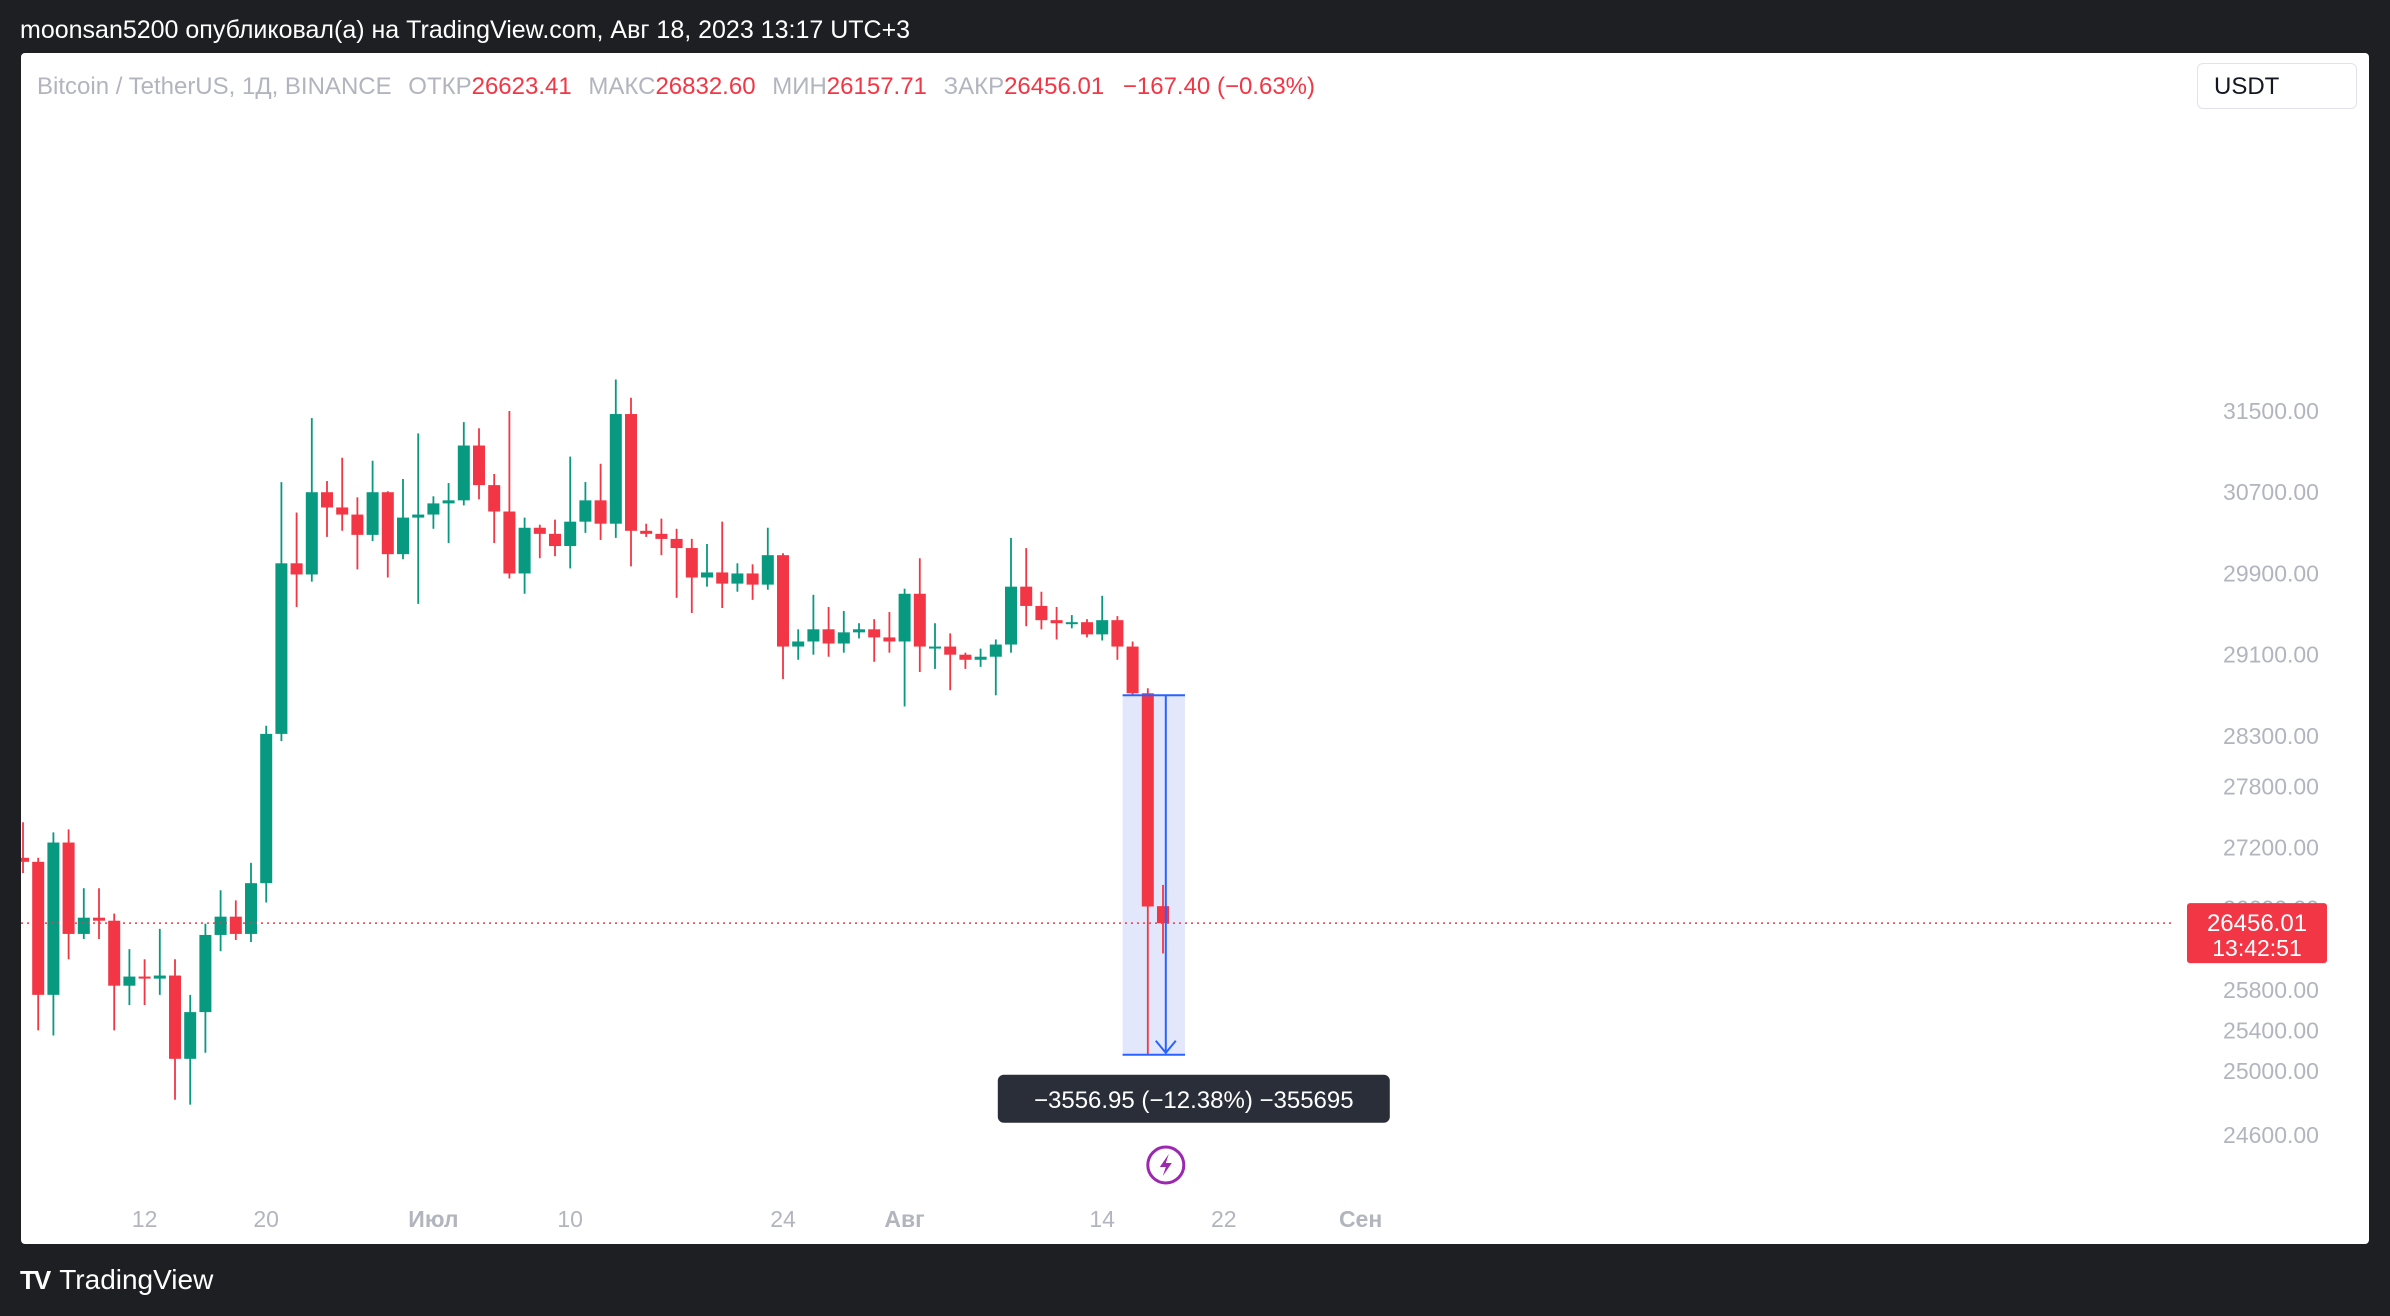  Describe the element at coordinates (214, 86) in the screenshot. I see `symbol-title: Bitcoin / TetherUS, 1Д, BINANCE` at that location.